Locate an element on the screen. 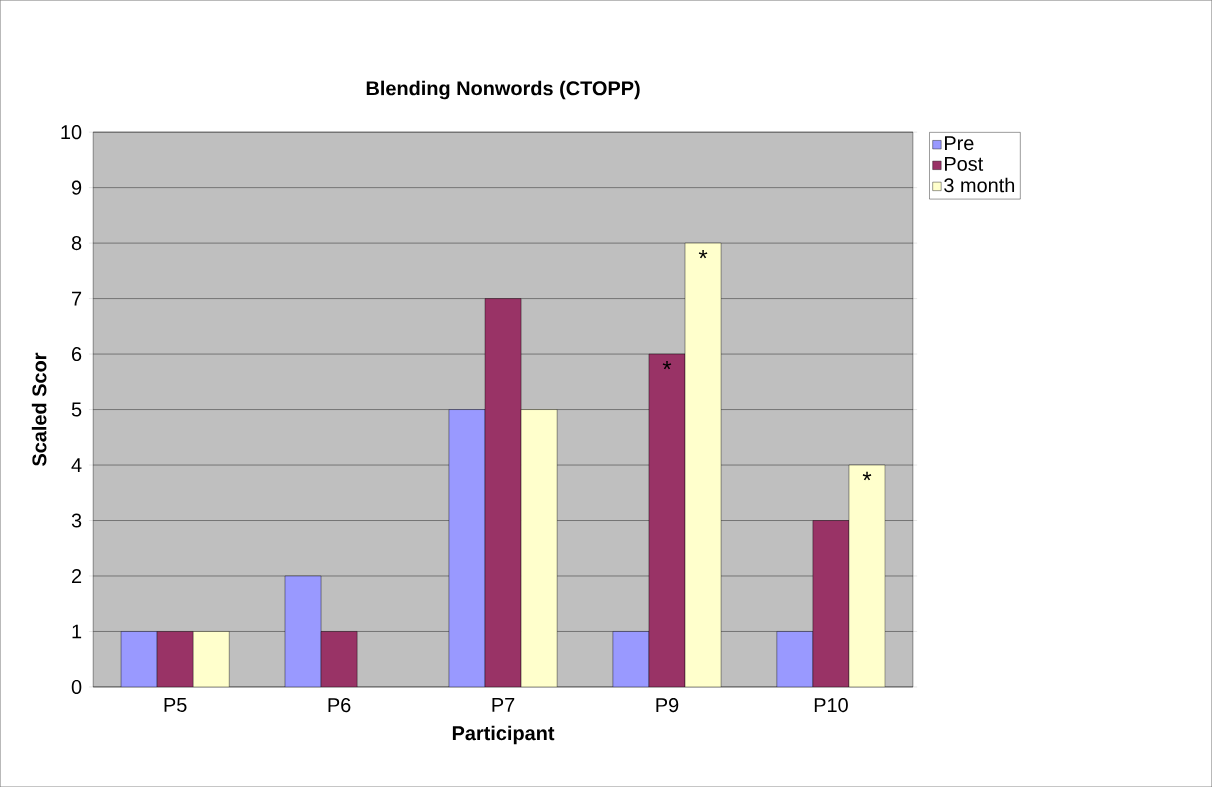 The width and height of the screenshot is (1212, 787). x-tick-label: P7 is located at coordinates (503, 704).